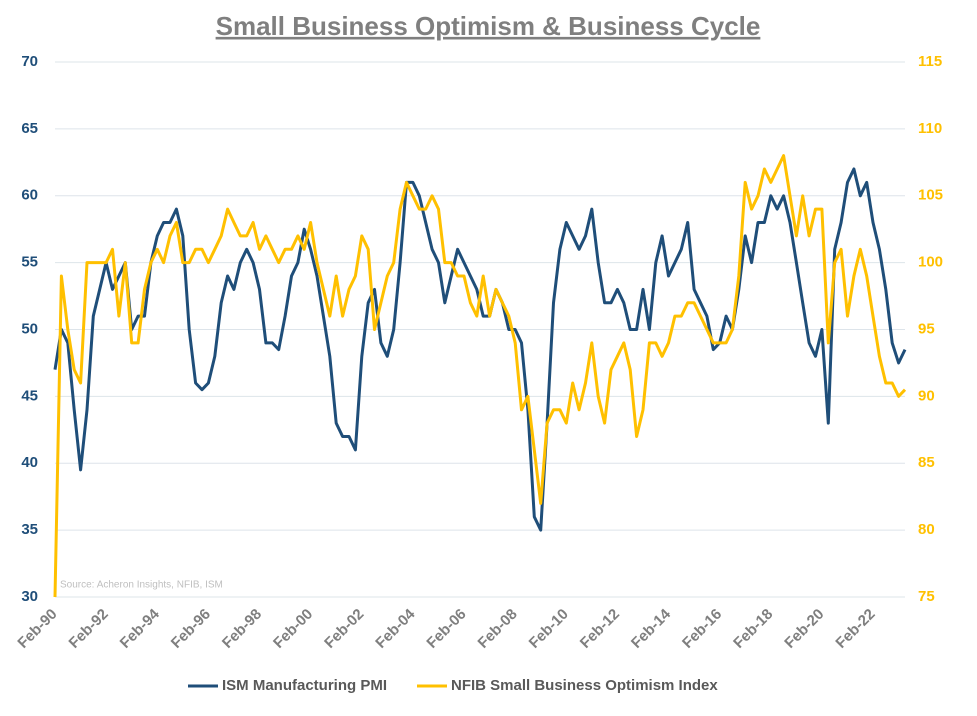  Describe the element at coordinates (29, 529) in the screenshot. I see `y-tick-label: 35` at that location.